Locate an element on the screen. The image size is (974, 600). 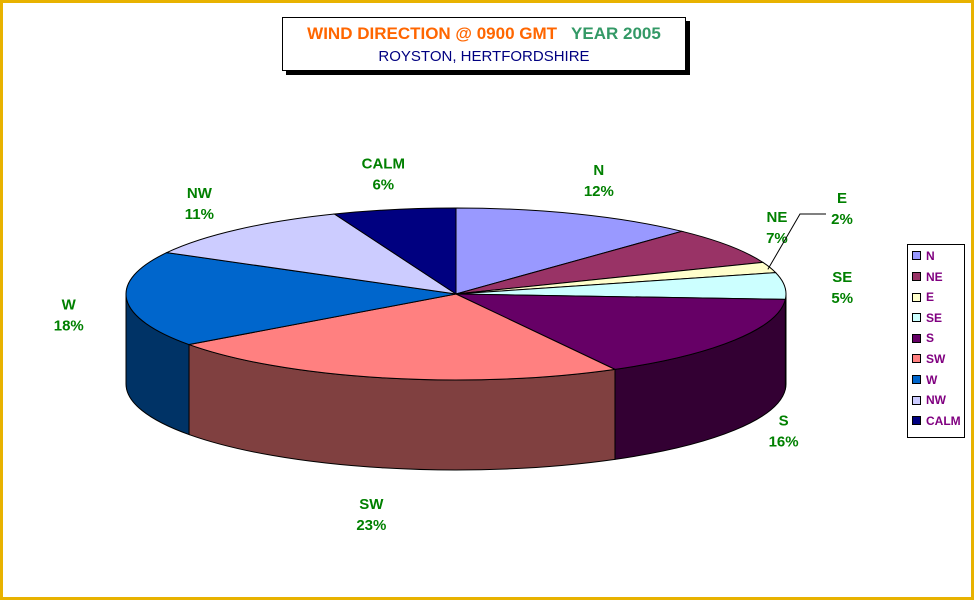
leader-line-e is located at coordinates (796, 241).